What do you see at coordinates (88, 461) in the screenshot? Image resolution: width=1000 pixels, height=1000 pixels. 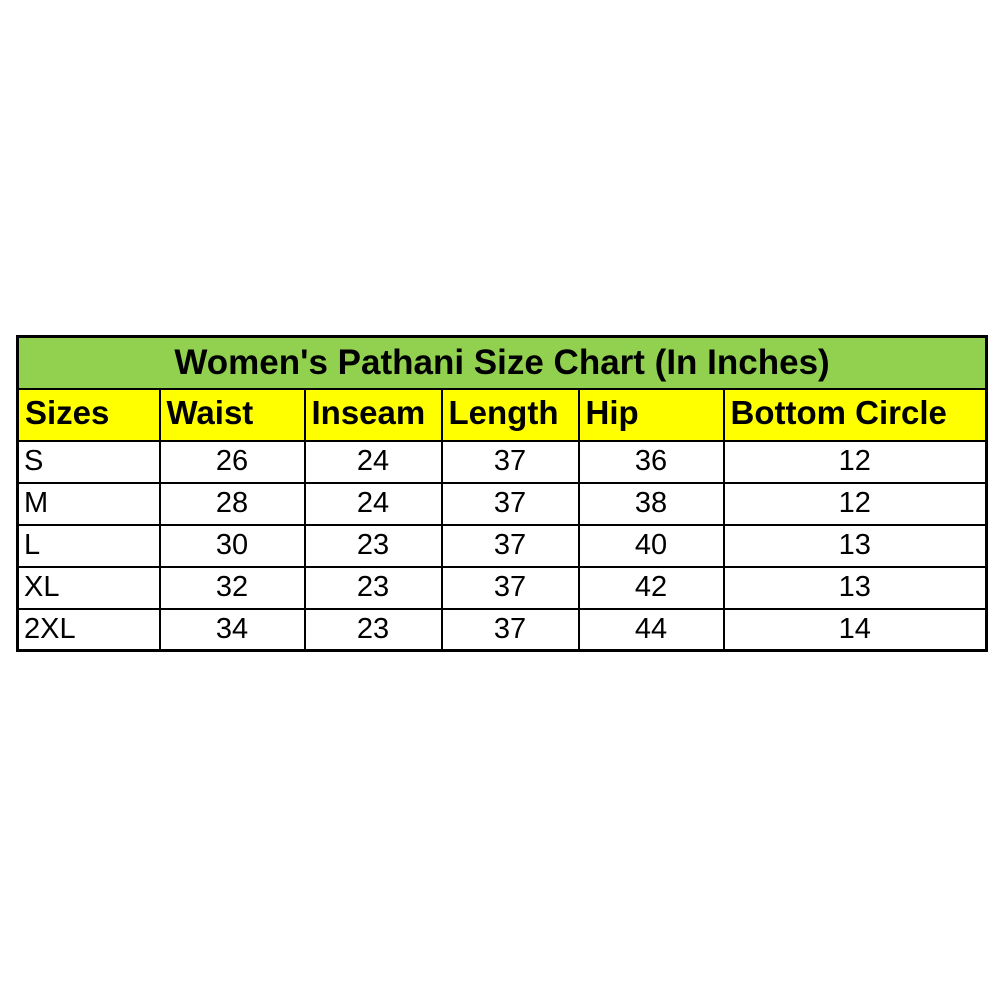 I see `size-cell: S` at bounding box center [88, 461].